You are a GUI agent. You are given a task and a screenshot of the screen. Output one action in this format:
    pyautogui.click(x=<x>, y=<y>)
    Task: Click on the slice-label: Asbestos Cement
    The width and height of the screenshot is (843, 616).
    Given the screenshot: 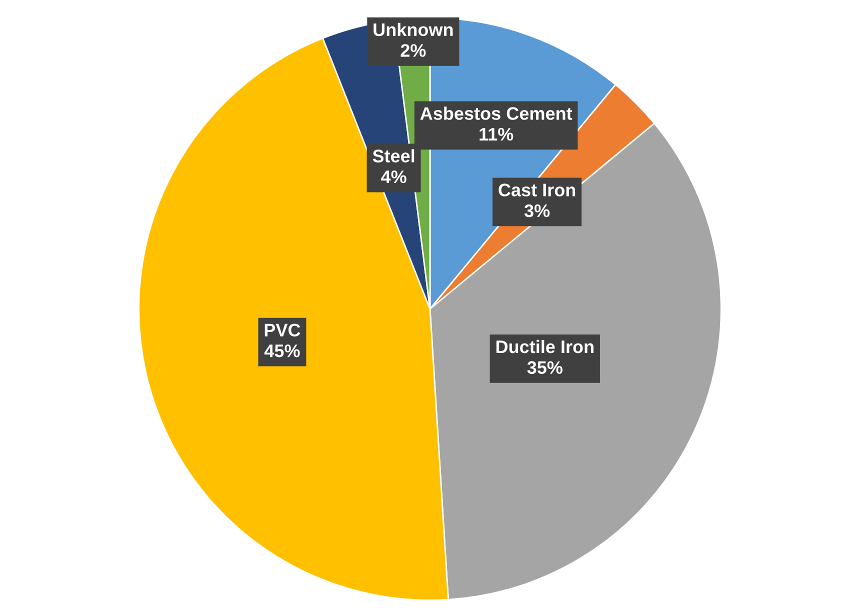 What is the action you would take?
    pyautogui.click(x=496, y=113)
    